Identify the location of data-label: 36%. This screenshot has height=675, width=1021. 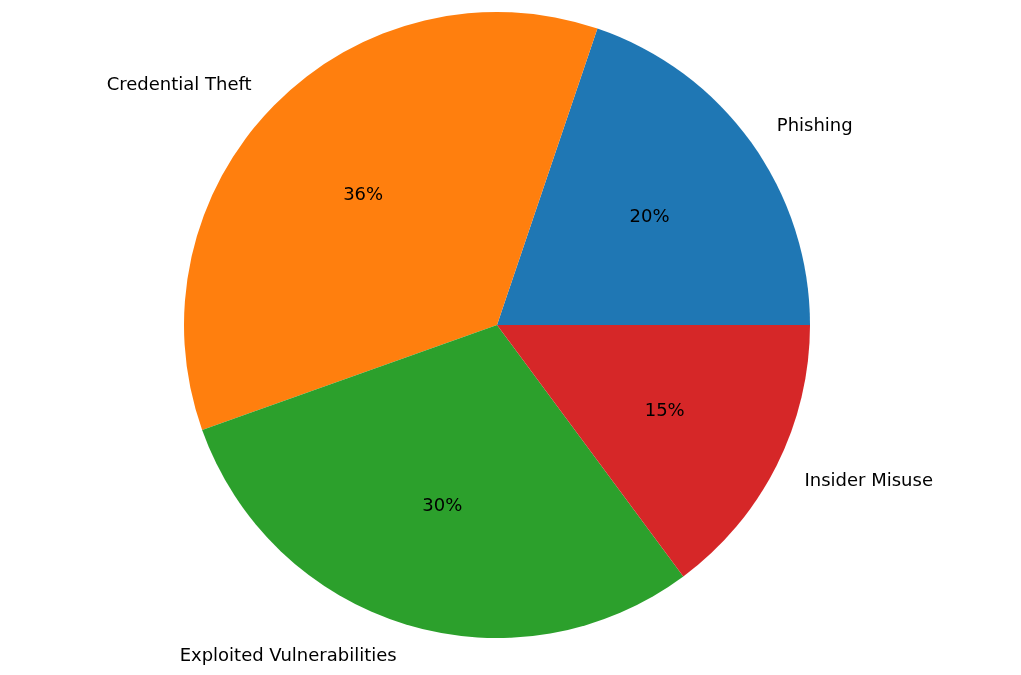
(363, 193).